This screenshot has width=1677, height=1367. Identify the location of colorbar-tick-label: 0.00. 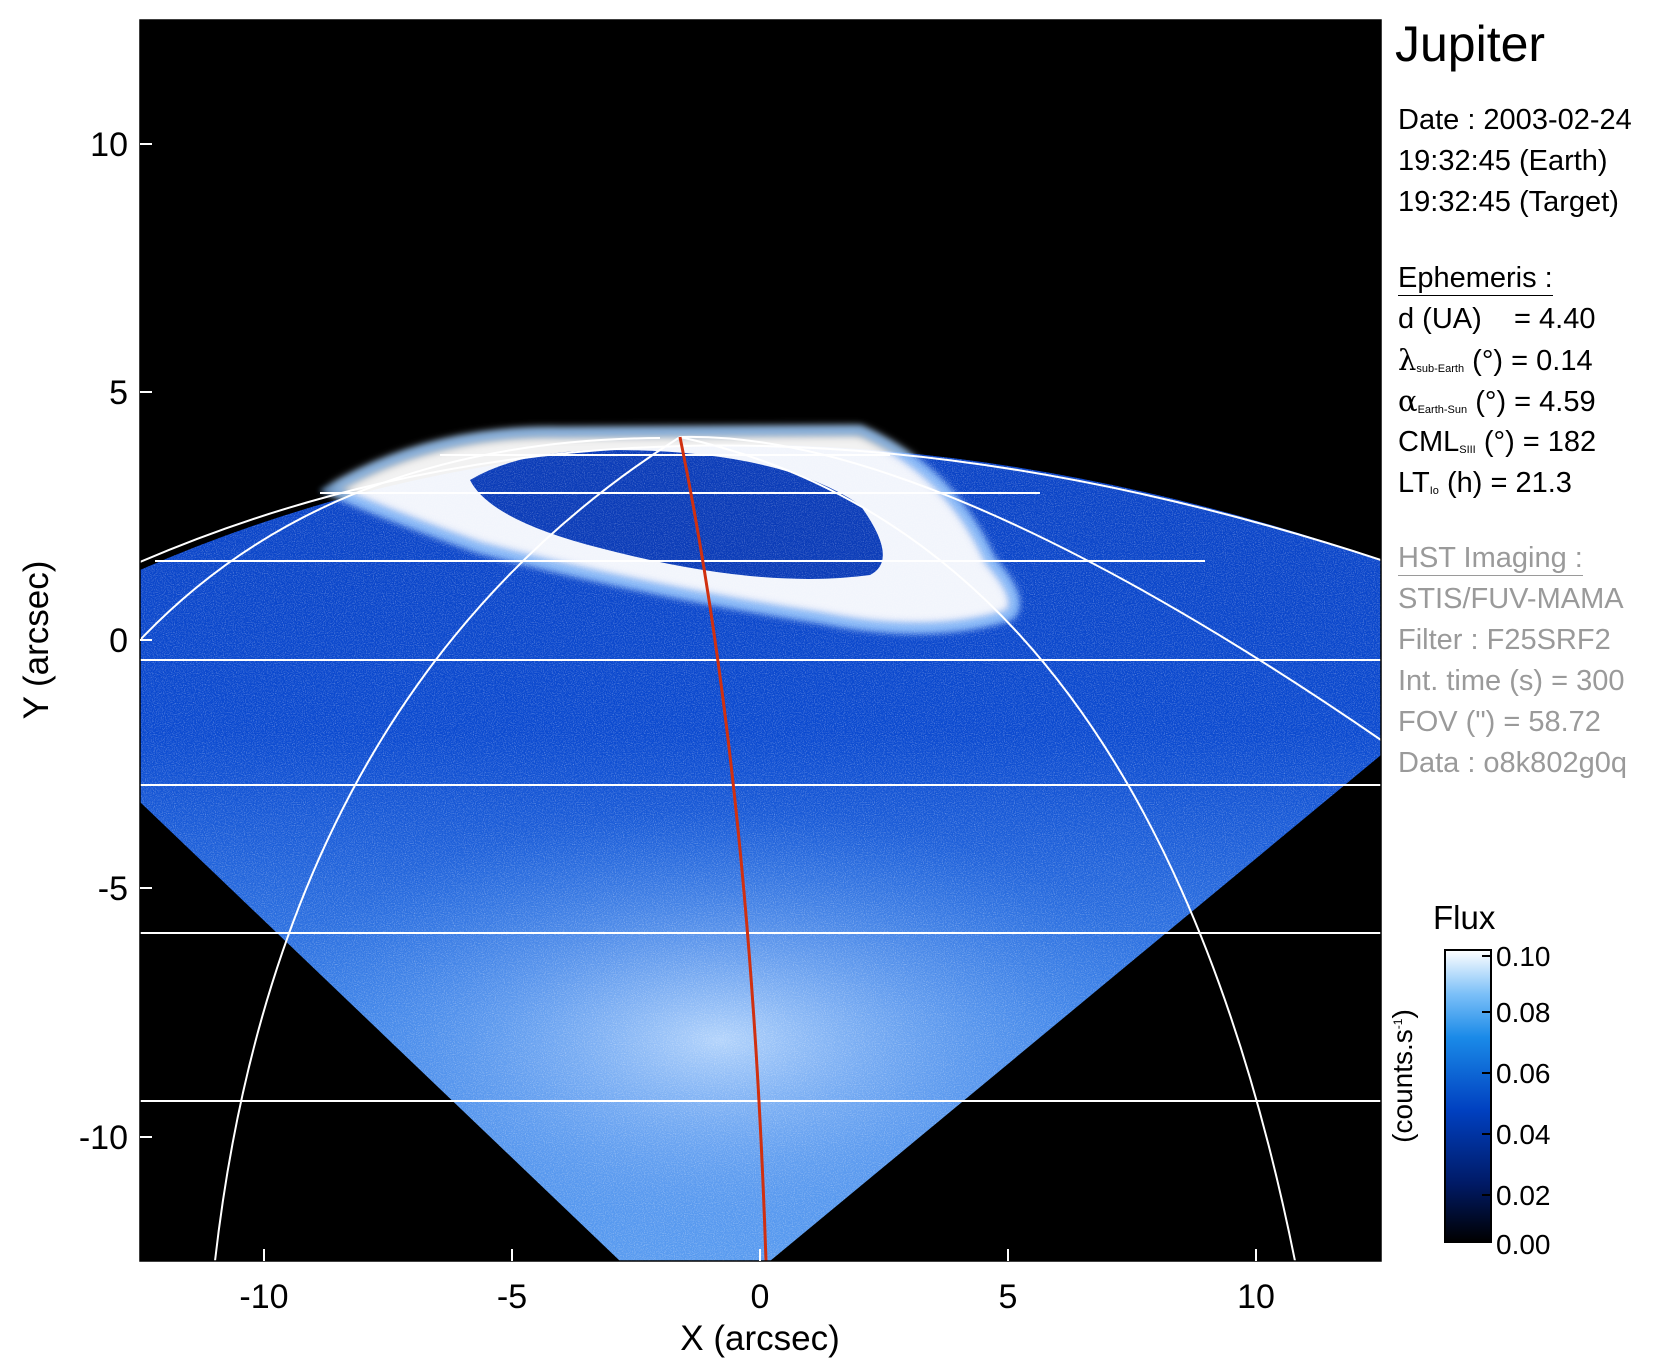
(1523, 1244).